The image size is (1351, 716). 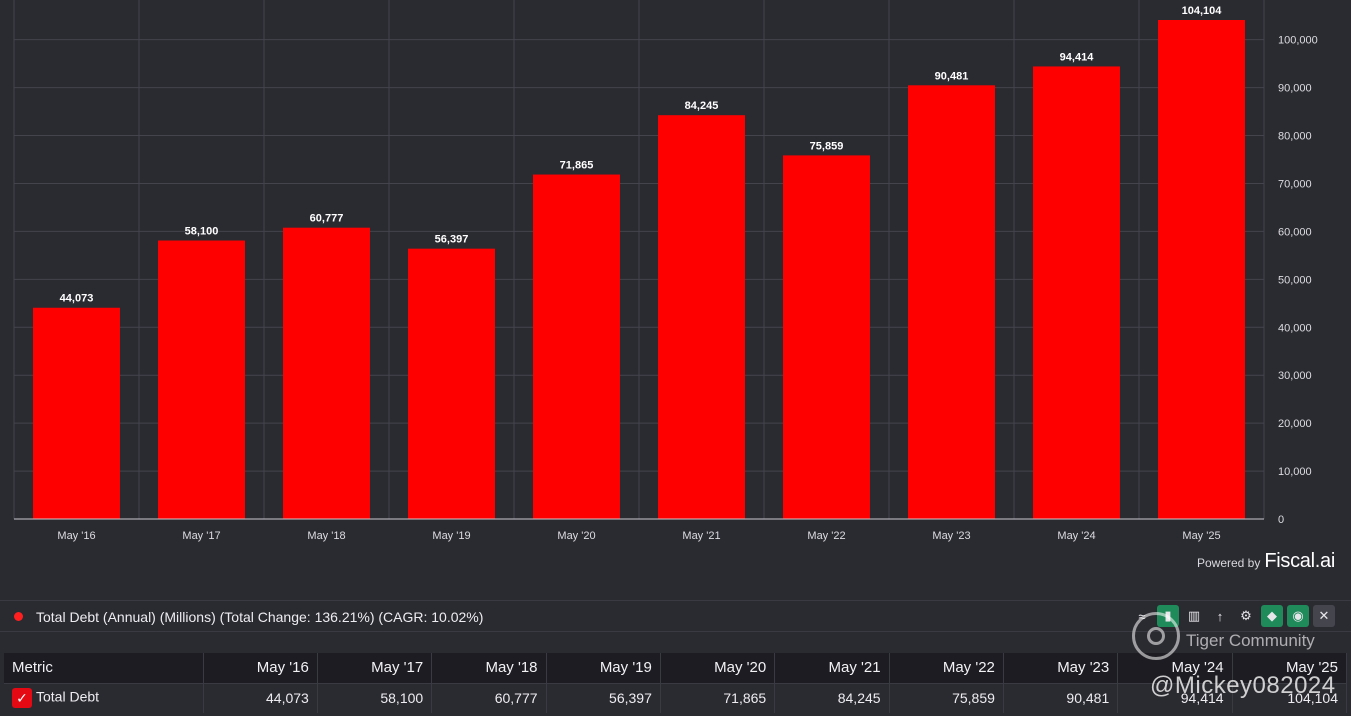 What do you see at coordinates (952, 76) in the screenshot?
I see `data-label: 90,481` at bounding box center [952, 76].